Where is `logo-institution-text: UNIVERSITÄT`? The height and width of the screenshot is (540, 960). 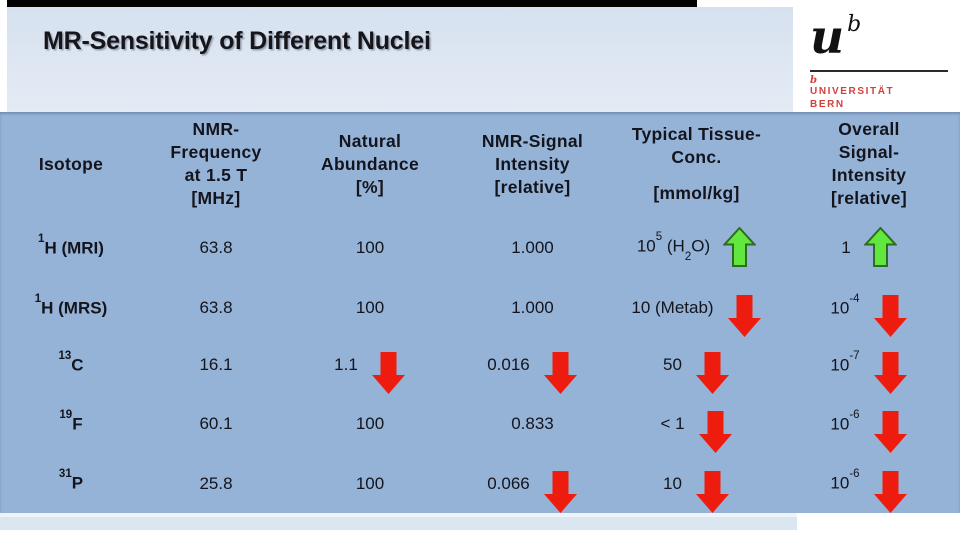
logo-institution-text: UNIVERSITÄT is located at coordinates (852, 91).